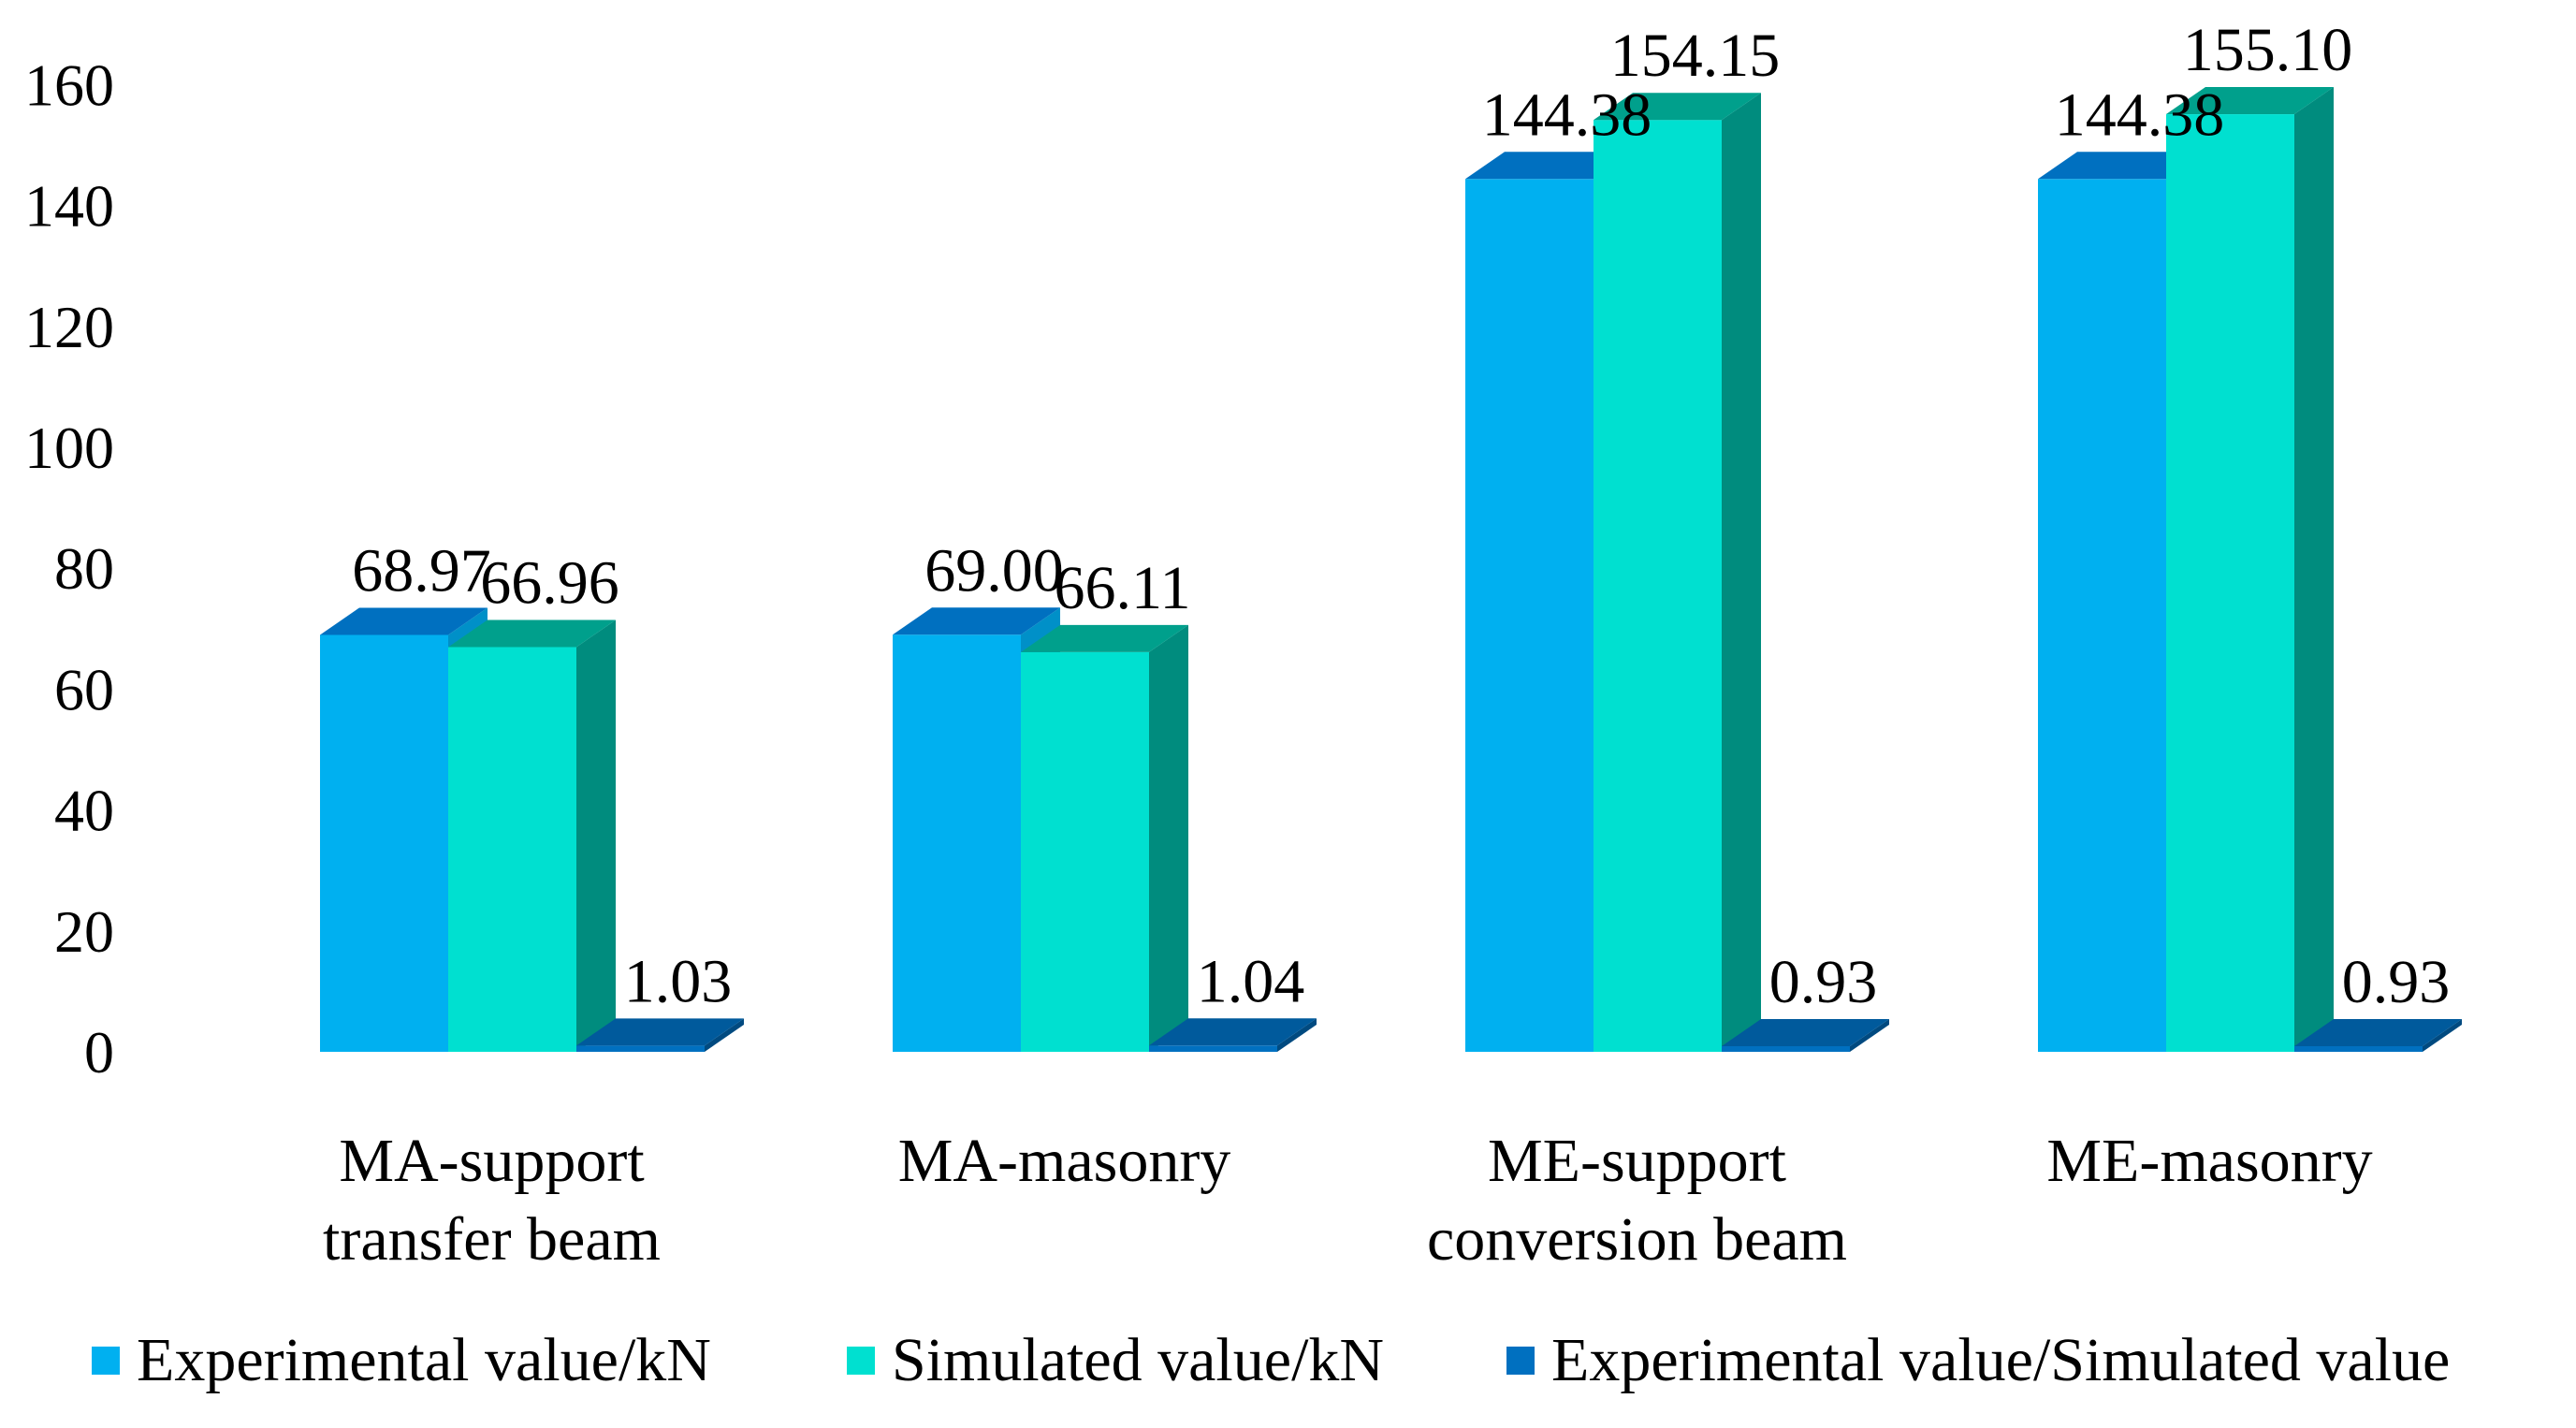 This screenshot has height=1428, width=2576. I want to click on y-tick-label: 160, so click(69, 84).